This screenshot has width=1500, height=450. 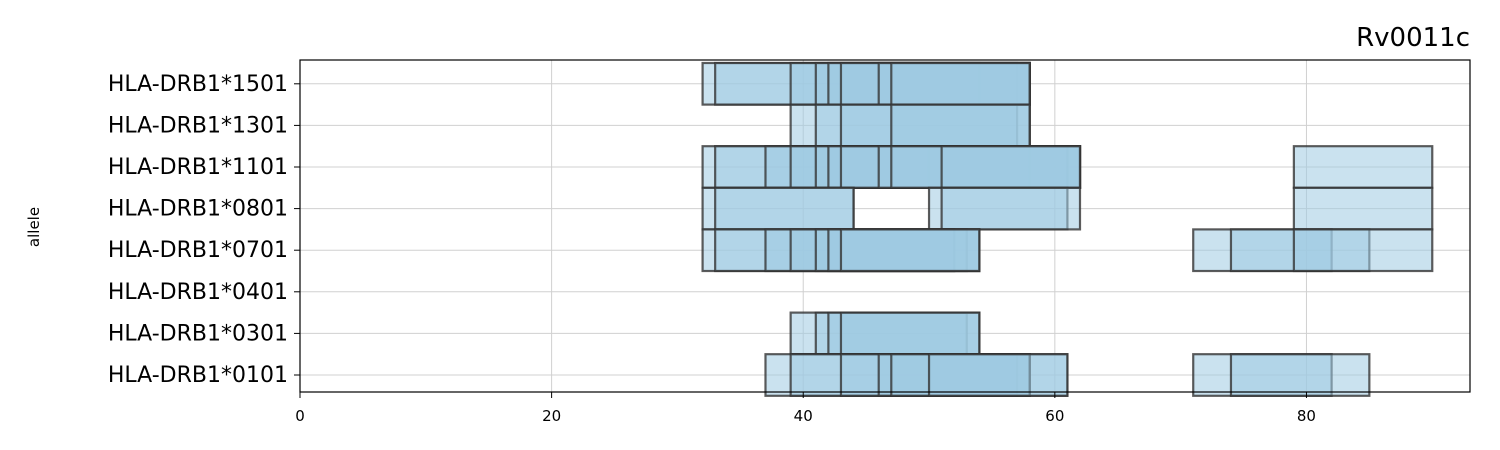 I want to click on y-tick-label: HLA-DRB1*0101, so click(x=198, y=375).